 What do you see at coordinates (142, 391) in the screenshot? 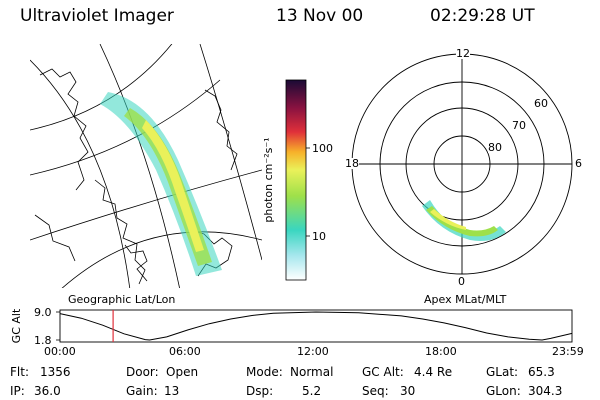
I see `gain-label: Gain:` at bounding box center [142, 391].